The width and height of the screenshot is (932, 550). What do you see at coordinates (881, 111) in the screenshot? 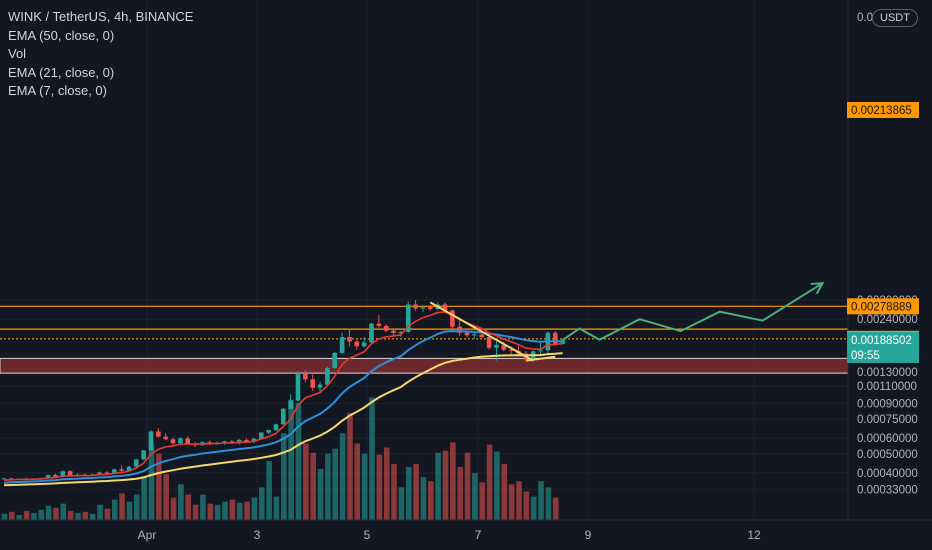
I see `level-price-label: 0.00213865` at bounding box center [881, 111].